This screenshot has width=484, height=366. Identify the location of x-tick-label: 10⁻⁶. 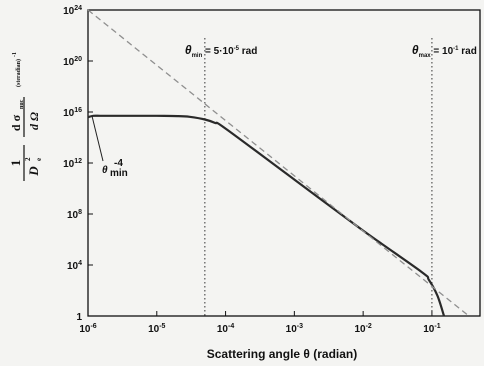
(87, 329).